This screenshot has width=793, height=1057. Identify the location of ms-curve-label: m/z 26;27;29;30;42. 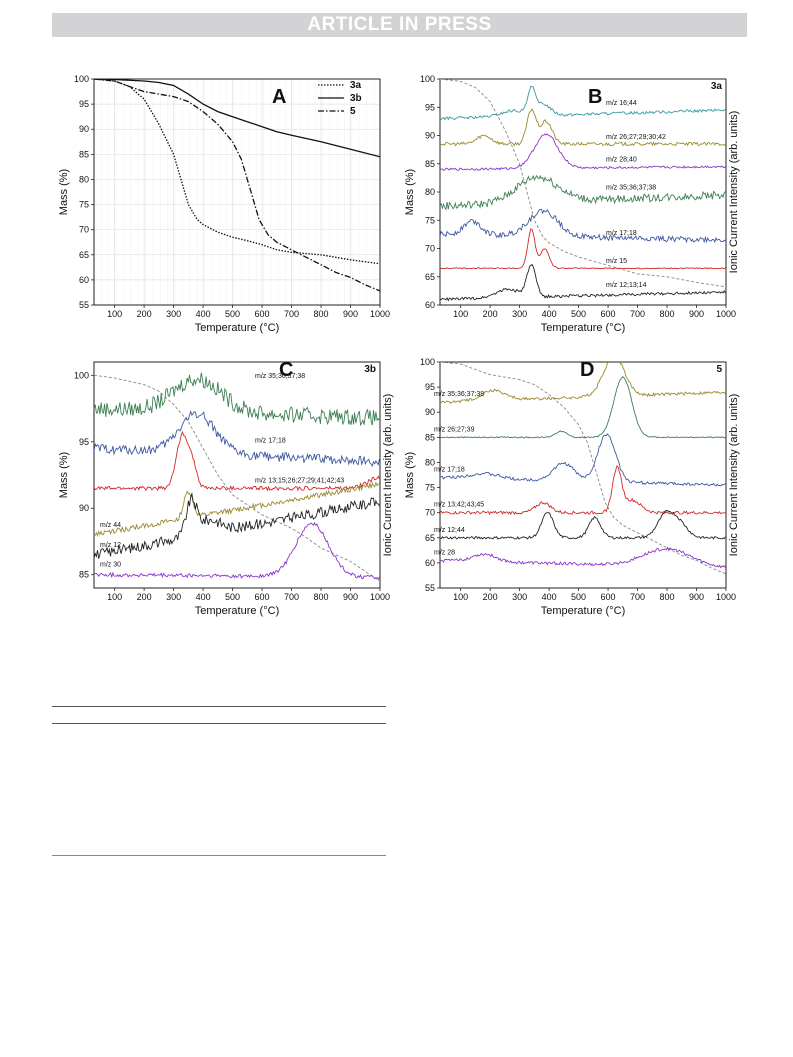
(636, 137).